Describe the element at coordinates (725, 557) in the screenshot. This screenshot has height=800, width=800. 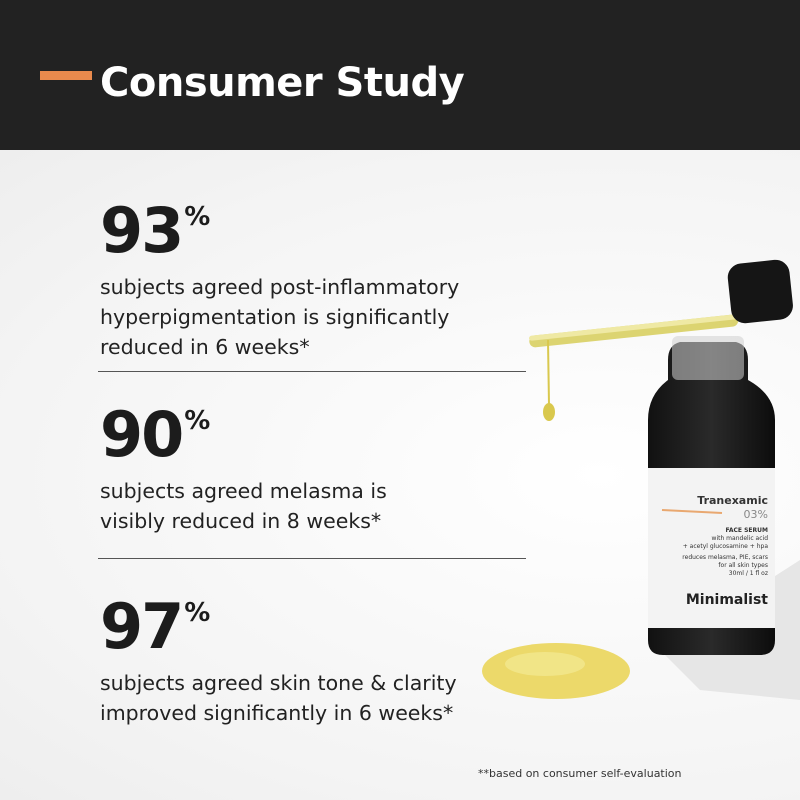
I see `label-claim: reduces melasma, PIE, scars` at that location.